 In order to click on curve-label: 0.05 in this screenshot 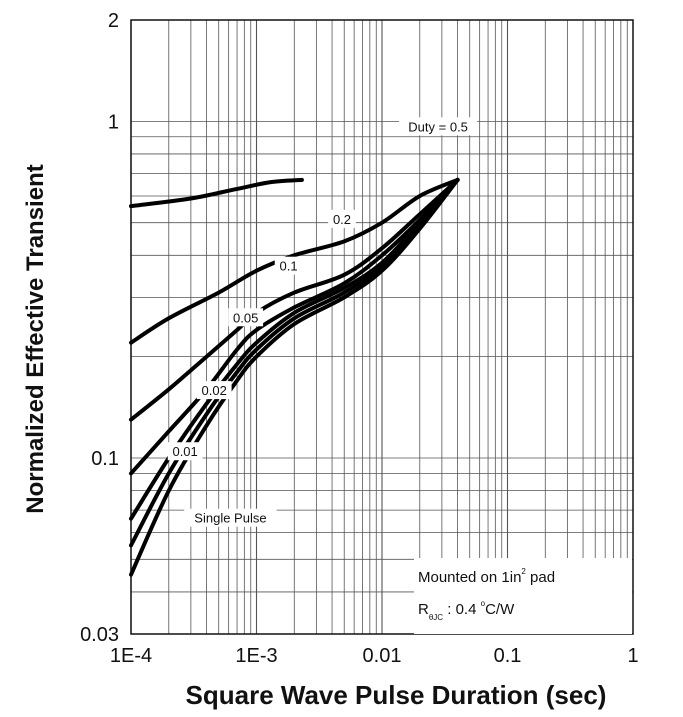, I will do `click(245, 317)`.